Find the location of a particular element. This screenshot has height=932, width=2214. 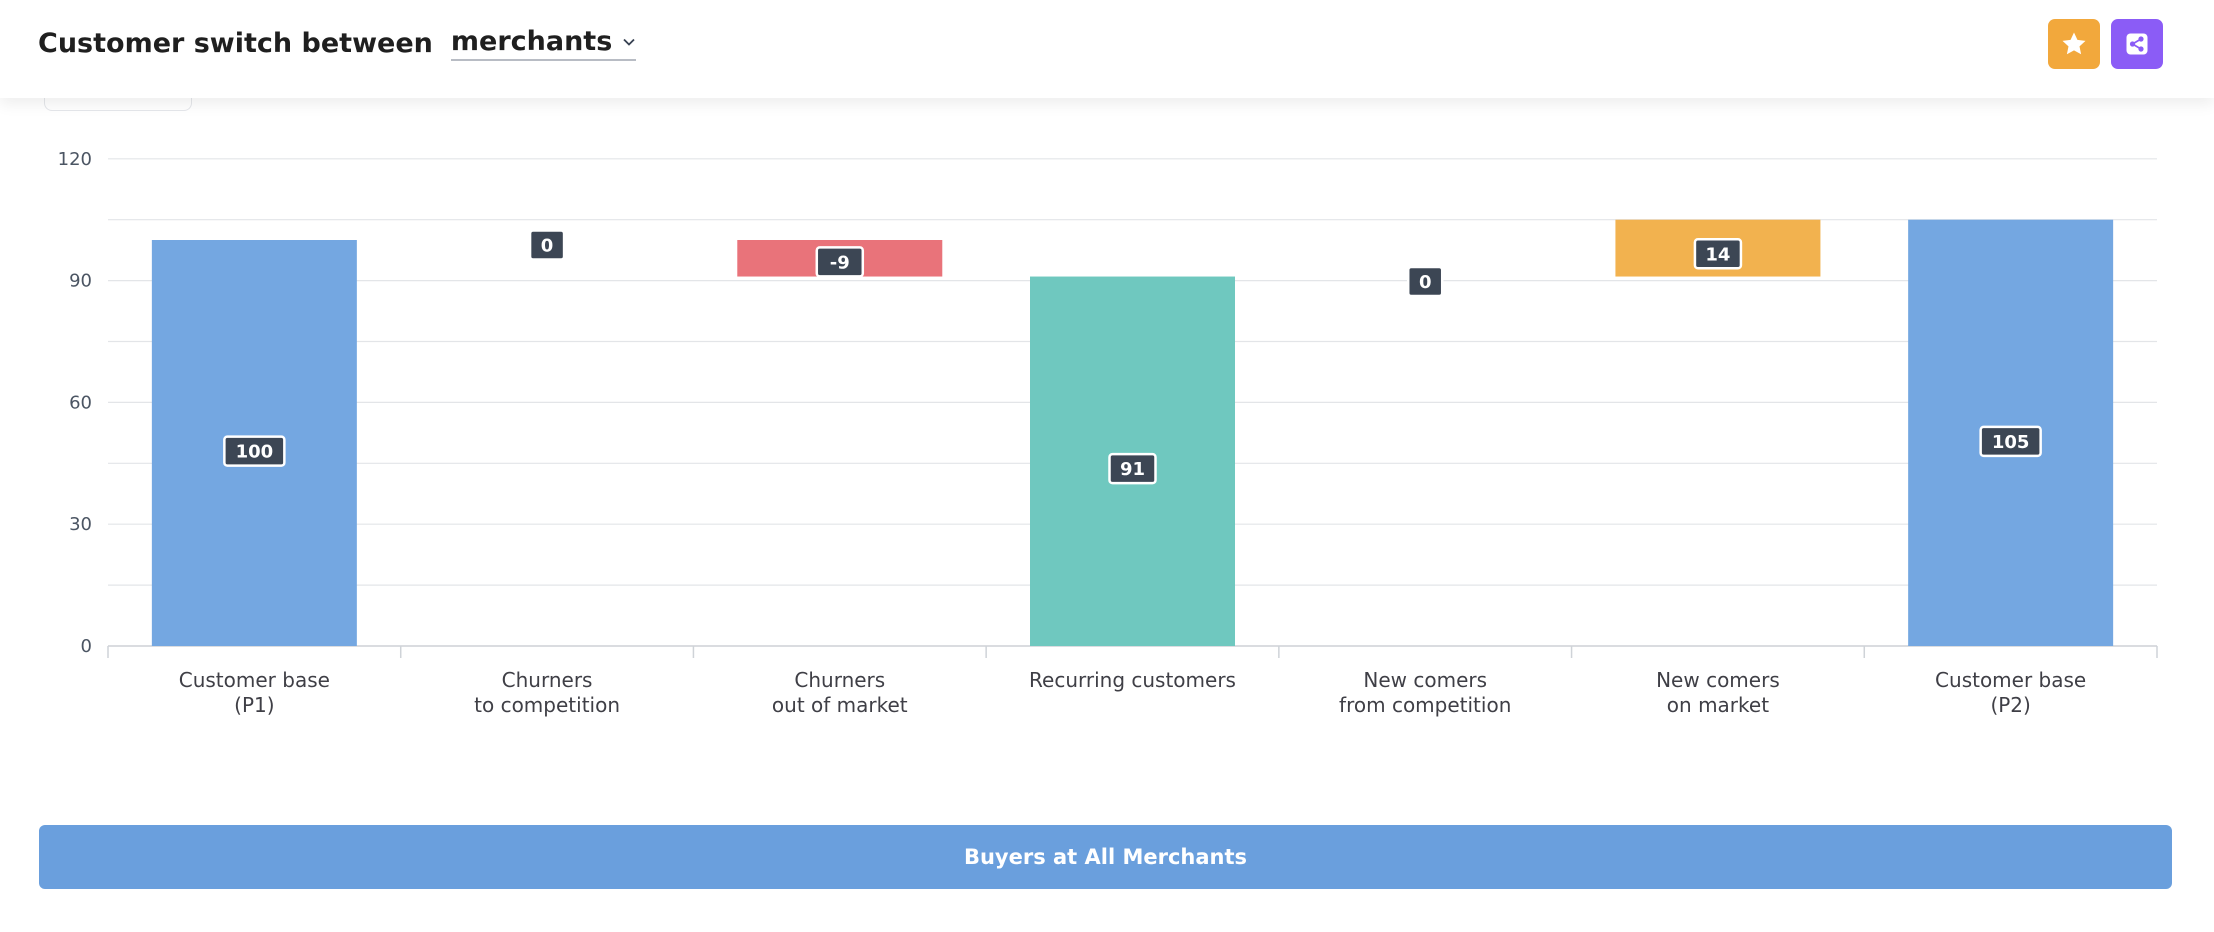

x-category-label: New comers from competition is located at coordinates (1425, 692).